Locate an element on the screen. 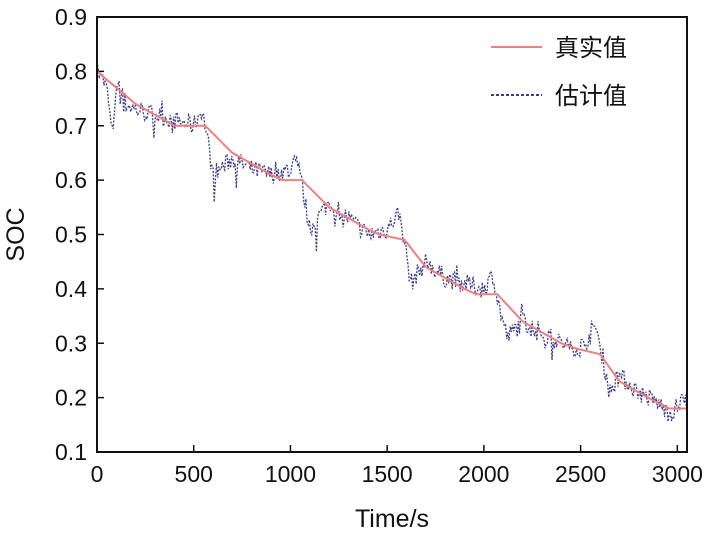 The image size is (712, 537). y-tick-label: 0.9 is located at coordinates (71, 17).